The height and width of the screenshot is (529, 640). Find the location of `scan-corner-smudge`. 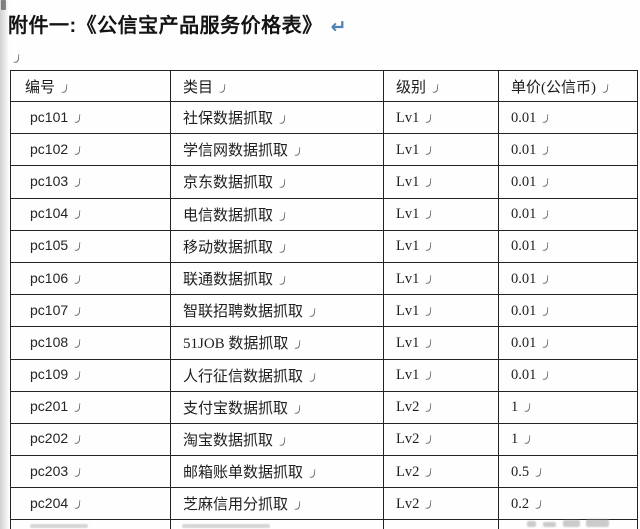

scan-corner-smudge is located at coordinates (3, 5).